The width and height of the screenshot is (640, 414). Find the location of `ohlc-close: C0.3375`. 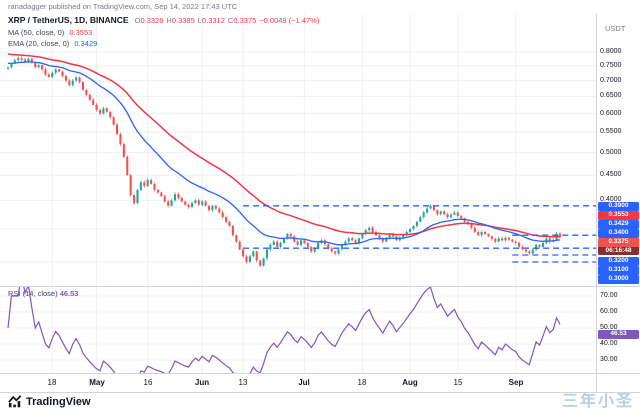

ohlc-close: C0.3375 is located at coordinates (242, 20).